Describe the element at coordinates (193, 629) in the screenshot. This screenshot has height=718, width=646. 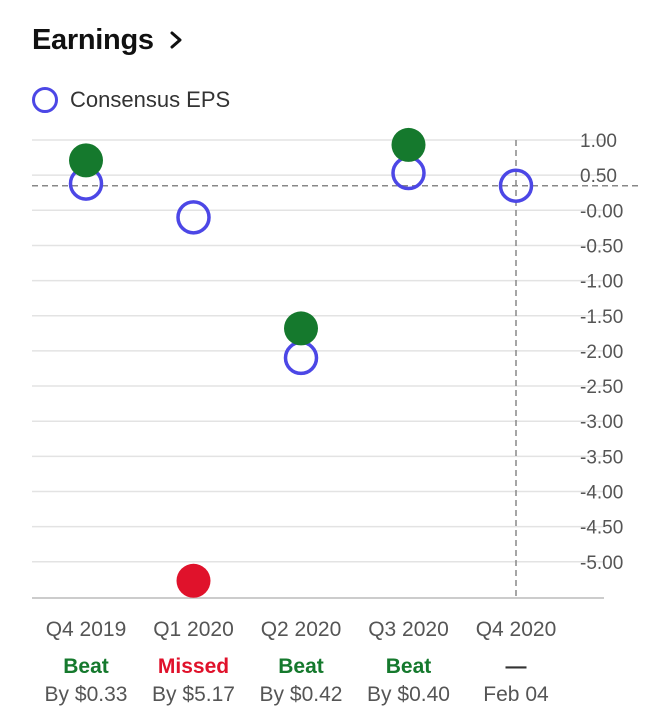
I see `x-category-label: Q1 2020` at that location.